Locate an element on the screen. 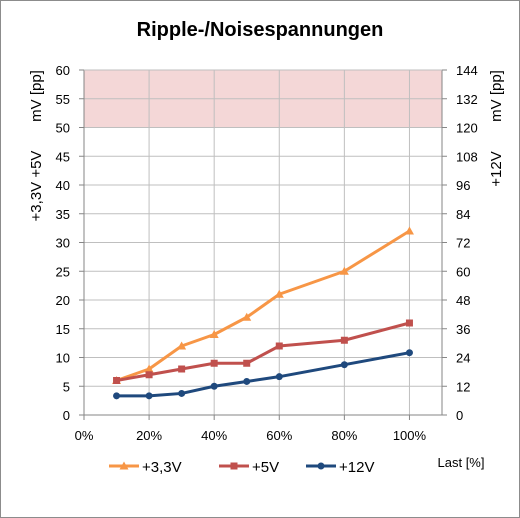 This screenshot has width=520, height=518. legend-label: +3,3V is located at coordinates (162, 467).